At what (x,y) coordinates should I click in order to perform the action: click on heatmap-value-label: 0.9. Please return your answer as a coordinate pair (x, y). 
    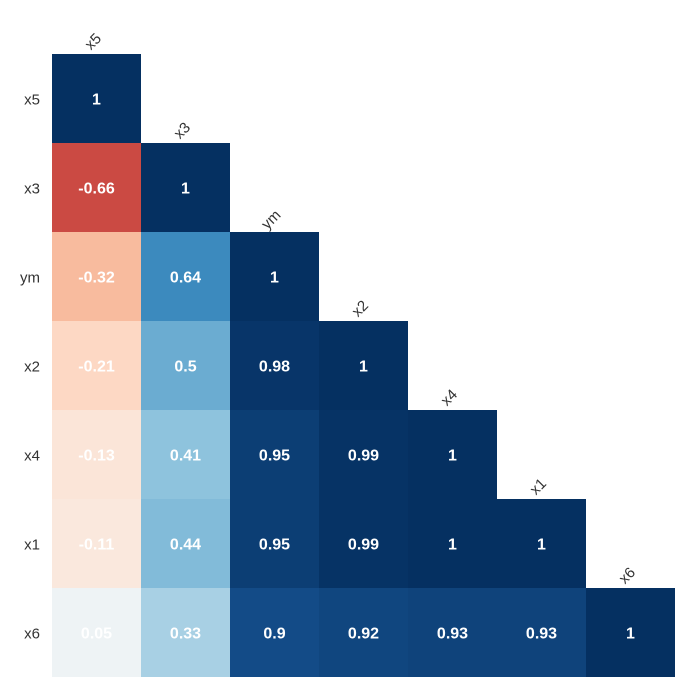
    Looking at the image, I should click on (274, 634).